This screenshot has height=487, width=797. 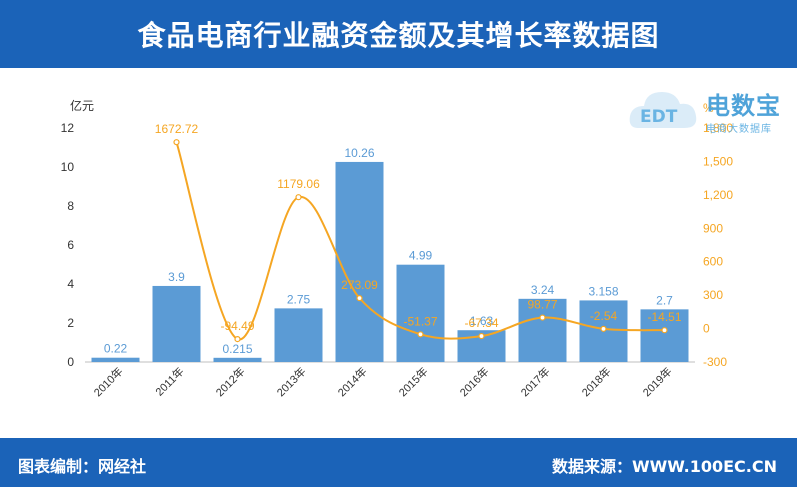 What do you see at coordinates (70, 284) in the screenshot?
I see `left-tick-label: 4` at bounding box center [70, 284].